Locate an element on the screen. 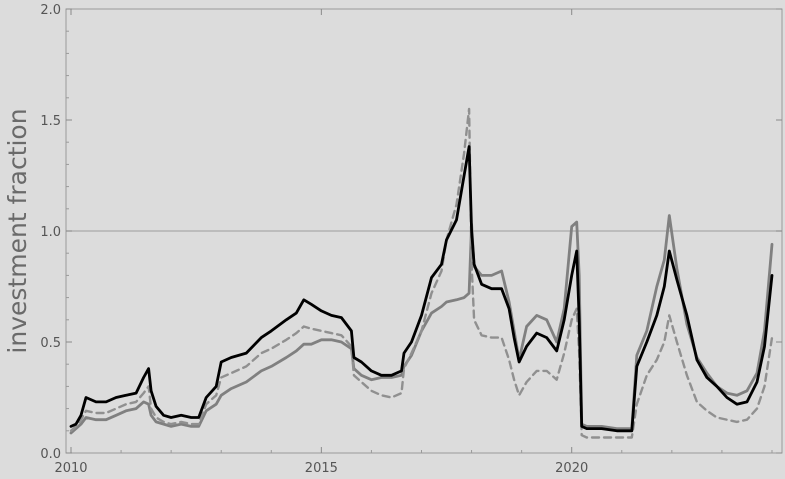 Image resolution: width=785 pixels, height=479 pixels. y-tick-label: 2.0 is located at coordinates (50, 10).